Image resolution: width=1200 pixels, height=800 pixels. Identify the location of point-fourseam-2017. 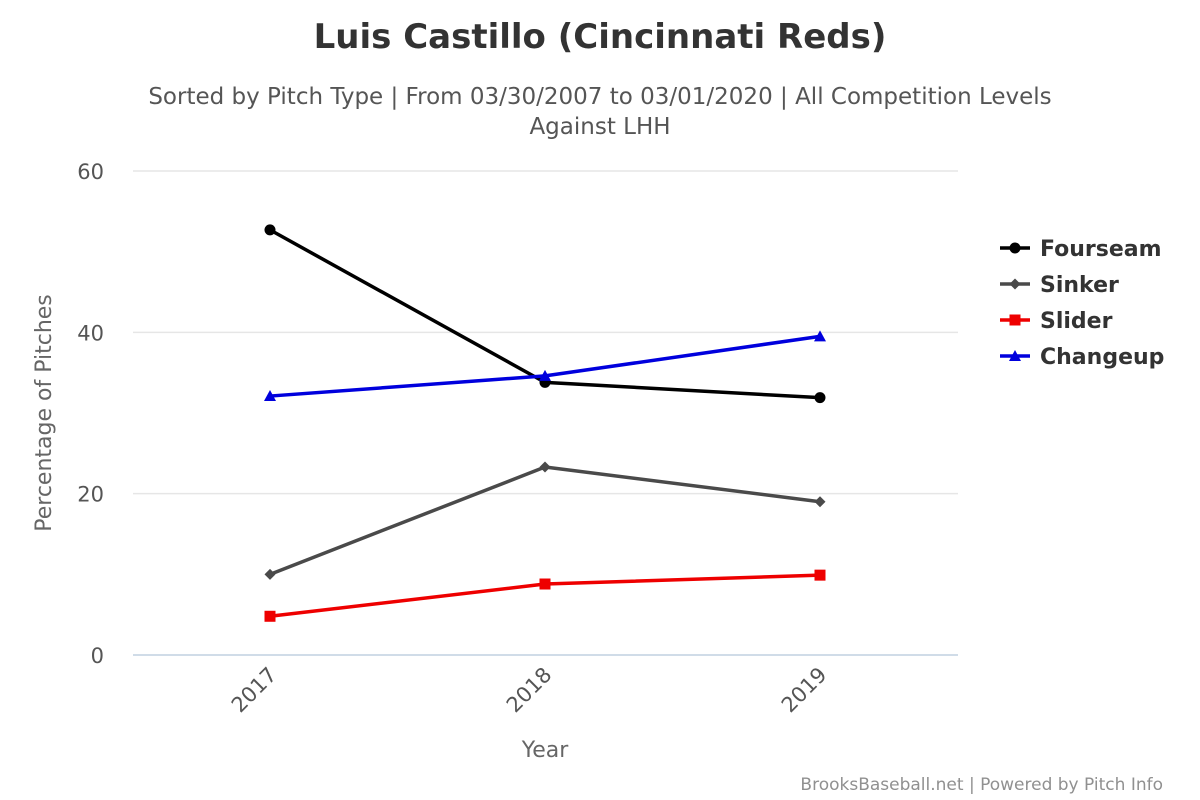
(270, 230).